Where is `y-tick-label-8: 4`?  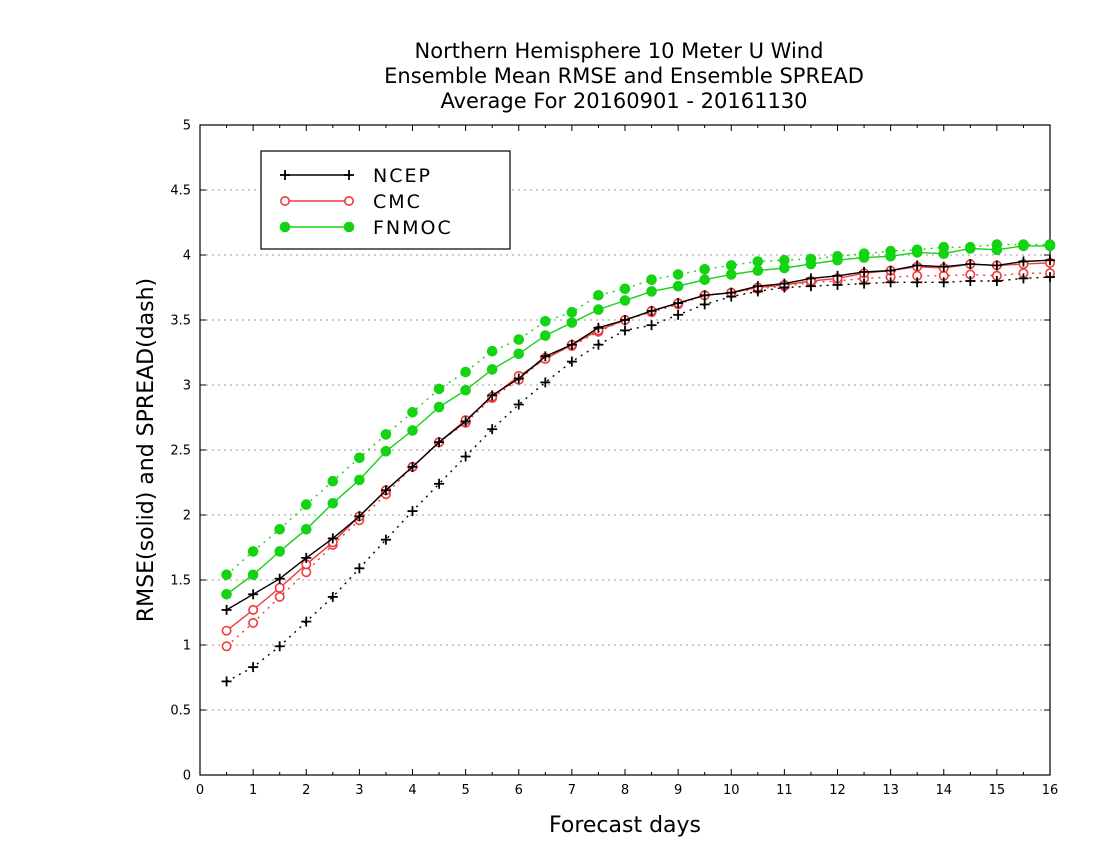 y-tick-label-8: 4 is located at coordinates (187, 256).